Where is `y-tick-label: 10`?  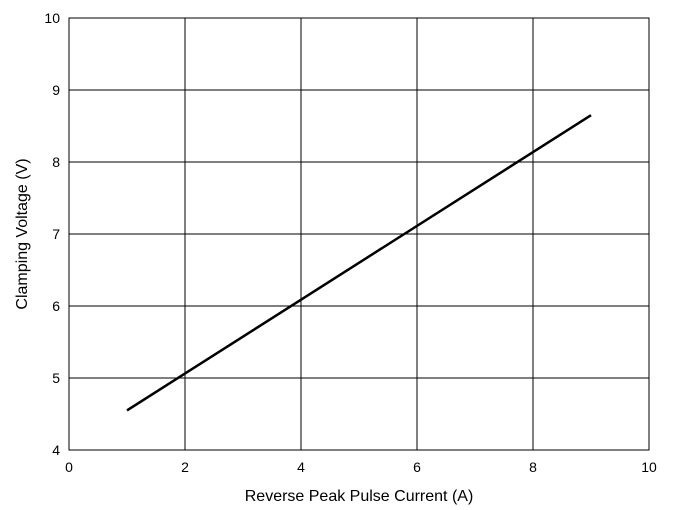
y-tick-label: 10 is located at coordinates (52, 18).